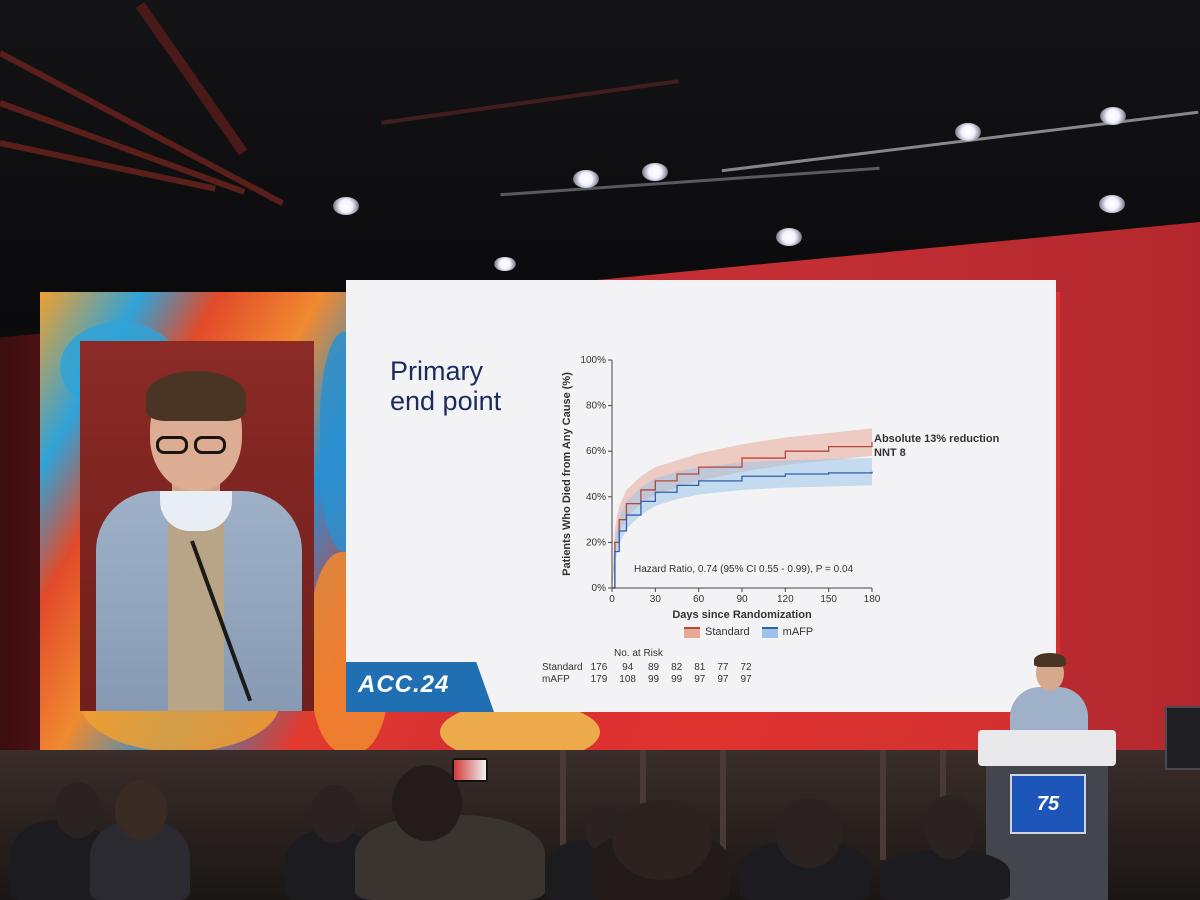 The height and width of the screenshot is (900, 1200). What do you see at coordinates (596, 406) in the screenshot?
I see `y-tick-label: 80%` at bounding box center [596, 406].